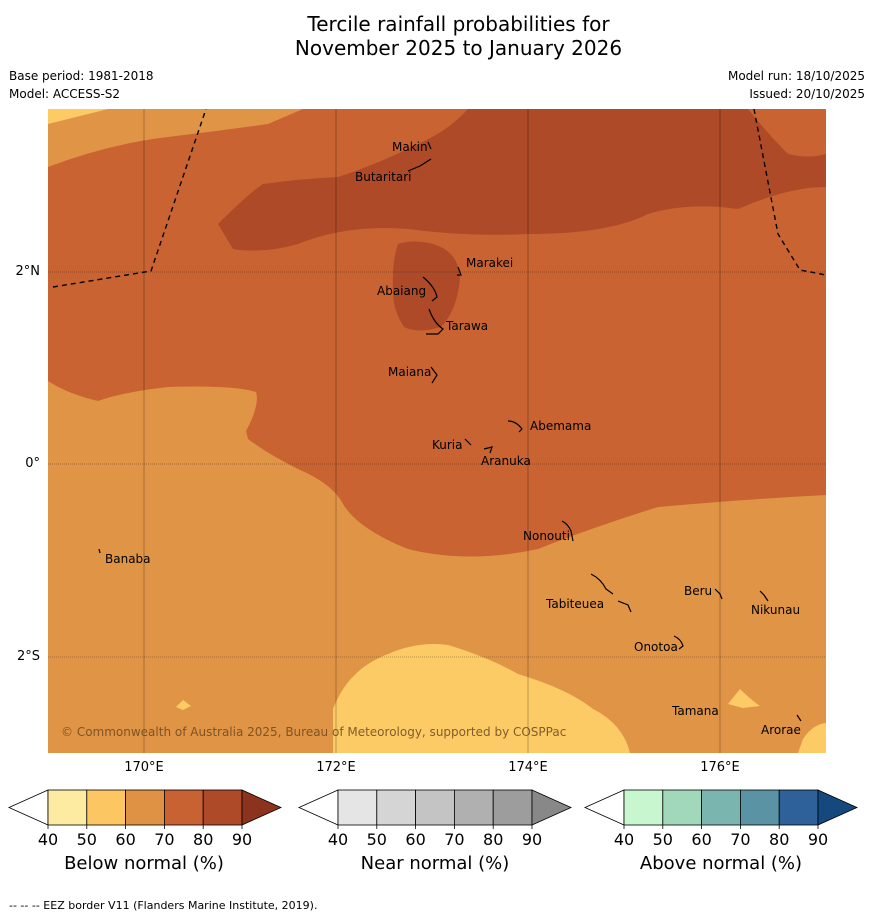 The image size is (873, 919). Describe the element at coordinates (410, 147) in the screenshot. I see `place-label: Makin` at that location.